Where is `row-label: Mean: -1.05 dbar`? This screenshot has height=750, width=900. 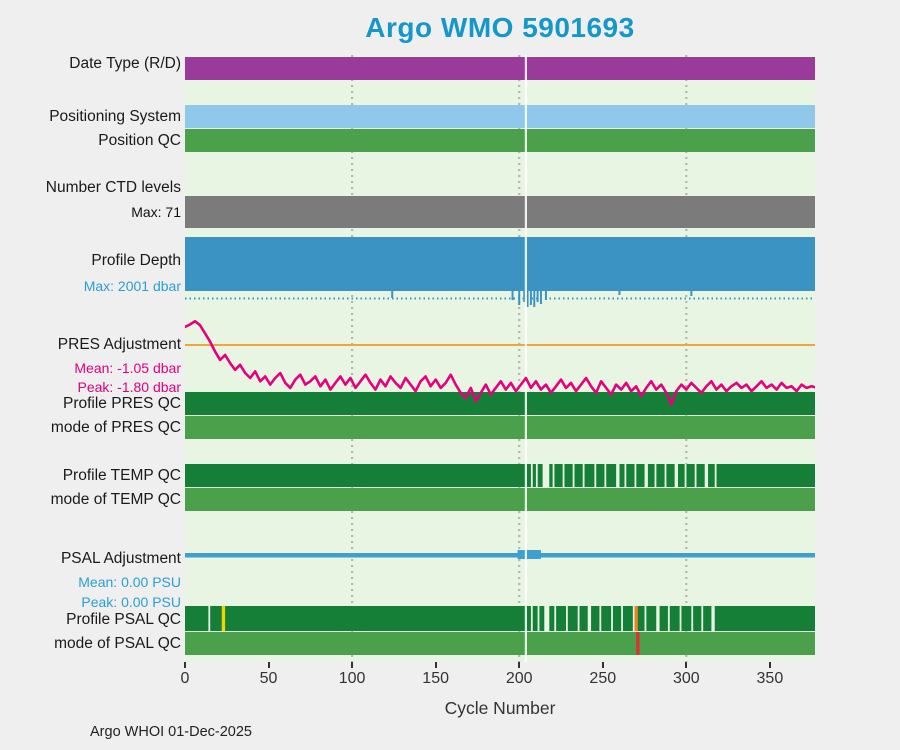 row-label: Mean: -1.05 dbar is located at coordinates (127, 368).